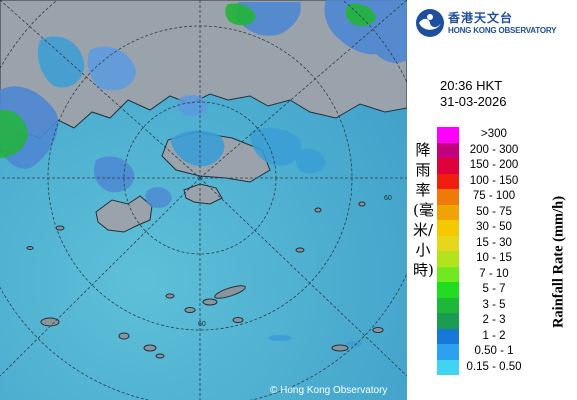 This screenshot has height=400, width=577. Describe the element at coordinates (494, 180) in the screenshot. I see `legend-label: 100 - 150` at that location.